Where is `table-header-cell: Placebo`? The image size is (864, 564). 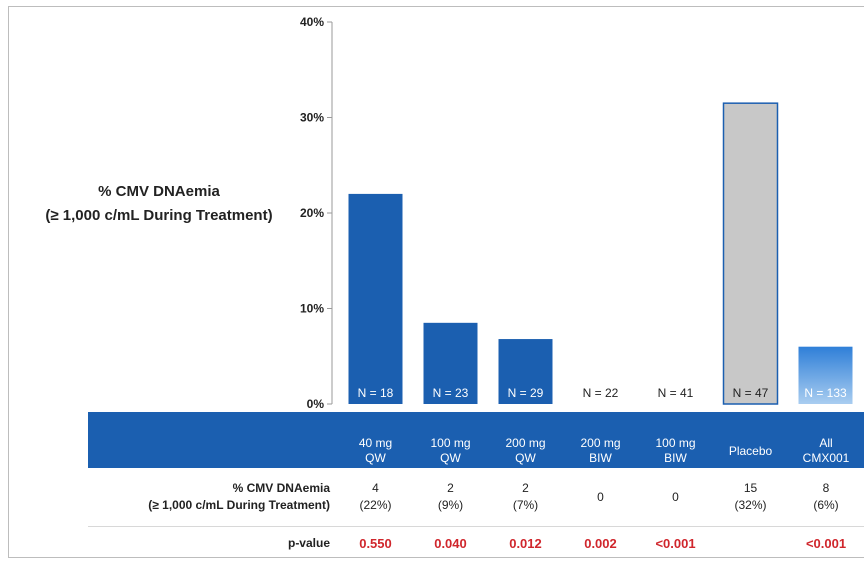 table-header-cell: Placebo is located at coordinates (750, 450).